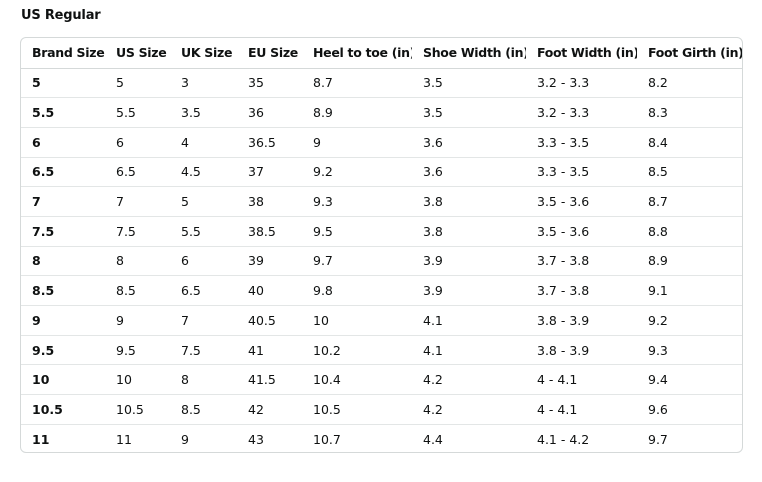 The width and height of the screenshot is (762, 482). What do you see at coordinates (689, 83) in the screenshot?
I see `cell-foot-girth: 8.2` at bounding box center [689, 83].